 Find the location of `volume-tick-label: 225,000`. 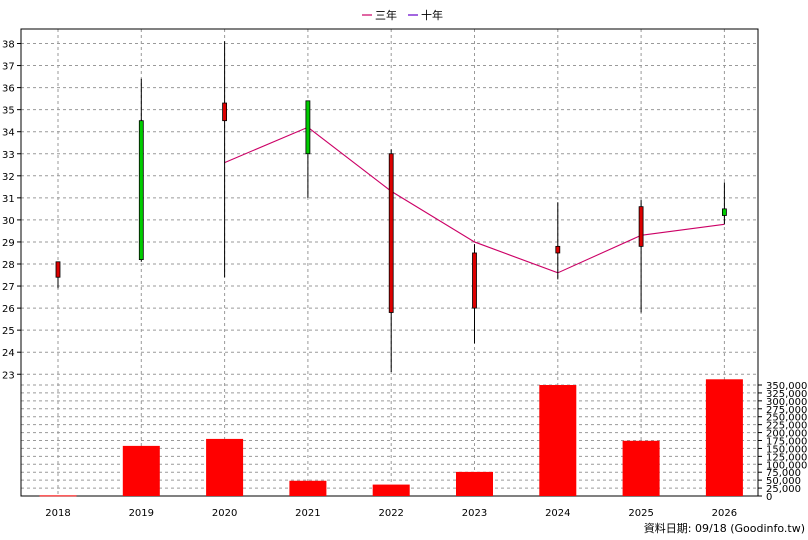

volume-tick-label: 225,000 is located at coordinates (786, 426).